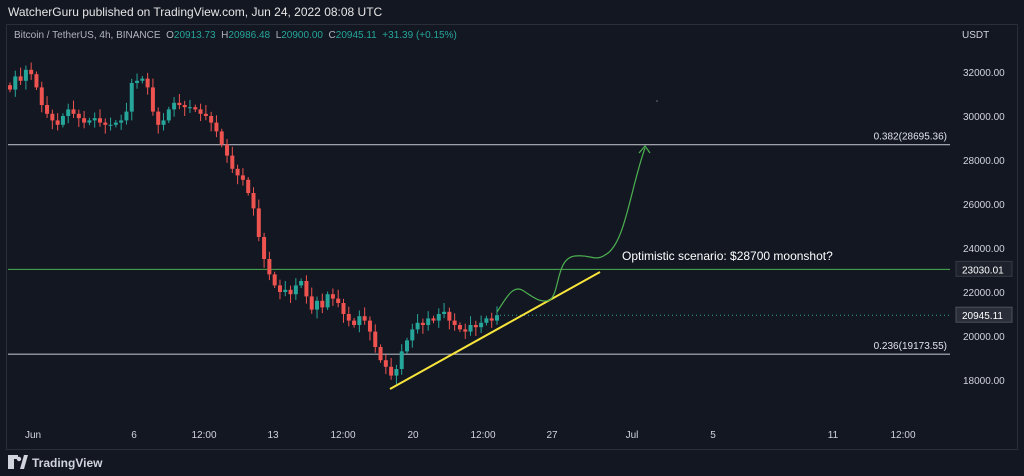  Describe the element at coordinates (727, 256) in the screenshot. I see `scenario-annotation: Optimistic scenario: $28700 moonshot?` at that location.